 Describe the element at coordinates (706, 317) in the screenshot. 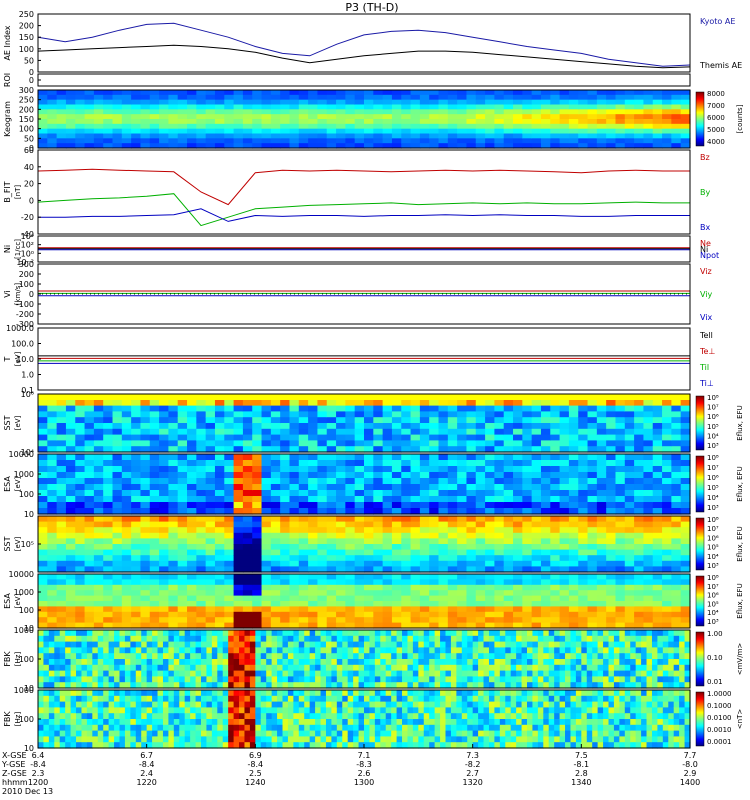

I see `legend-entry: Vix` at that location.